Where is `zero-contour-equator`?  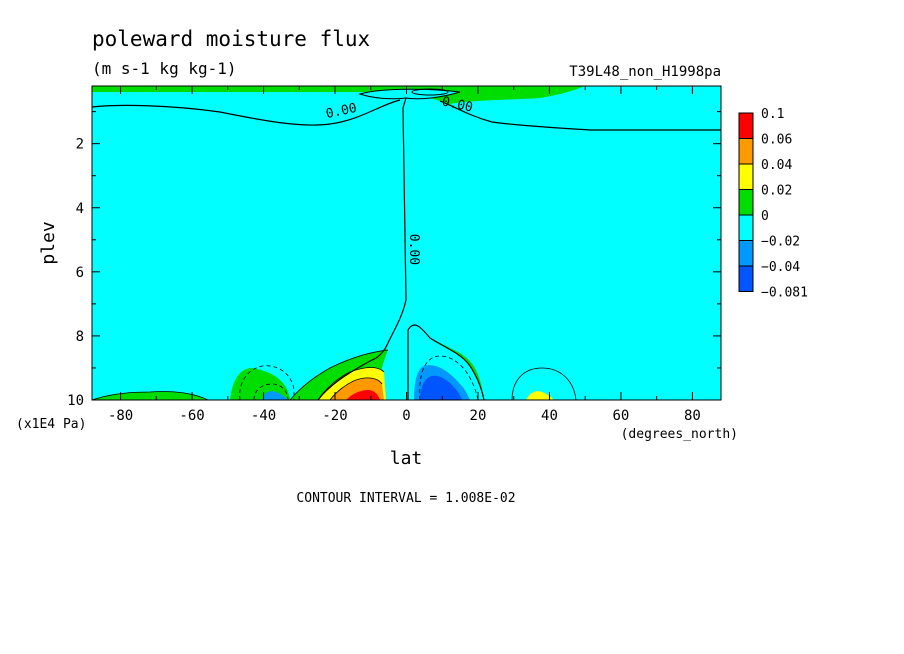 zero-contour-equator is located at coordinates (362, 248).